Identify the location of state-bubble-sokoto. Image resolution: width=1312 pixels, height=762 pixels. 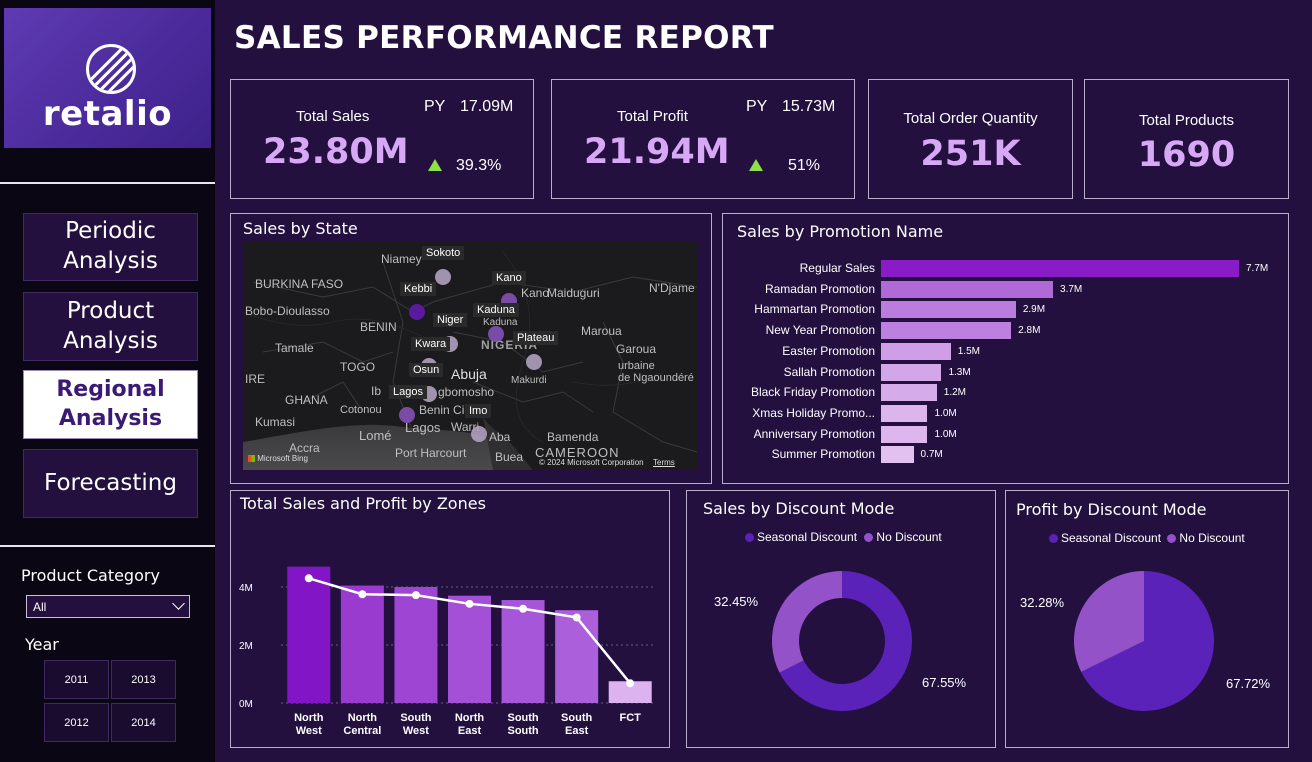
(443, 277).